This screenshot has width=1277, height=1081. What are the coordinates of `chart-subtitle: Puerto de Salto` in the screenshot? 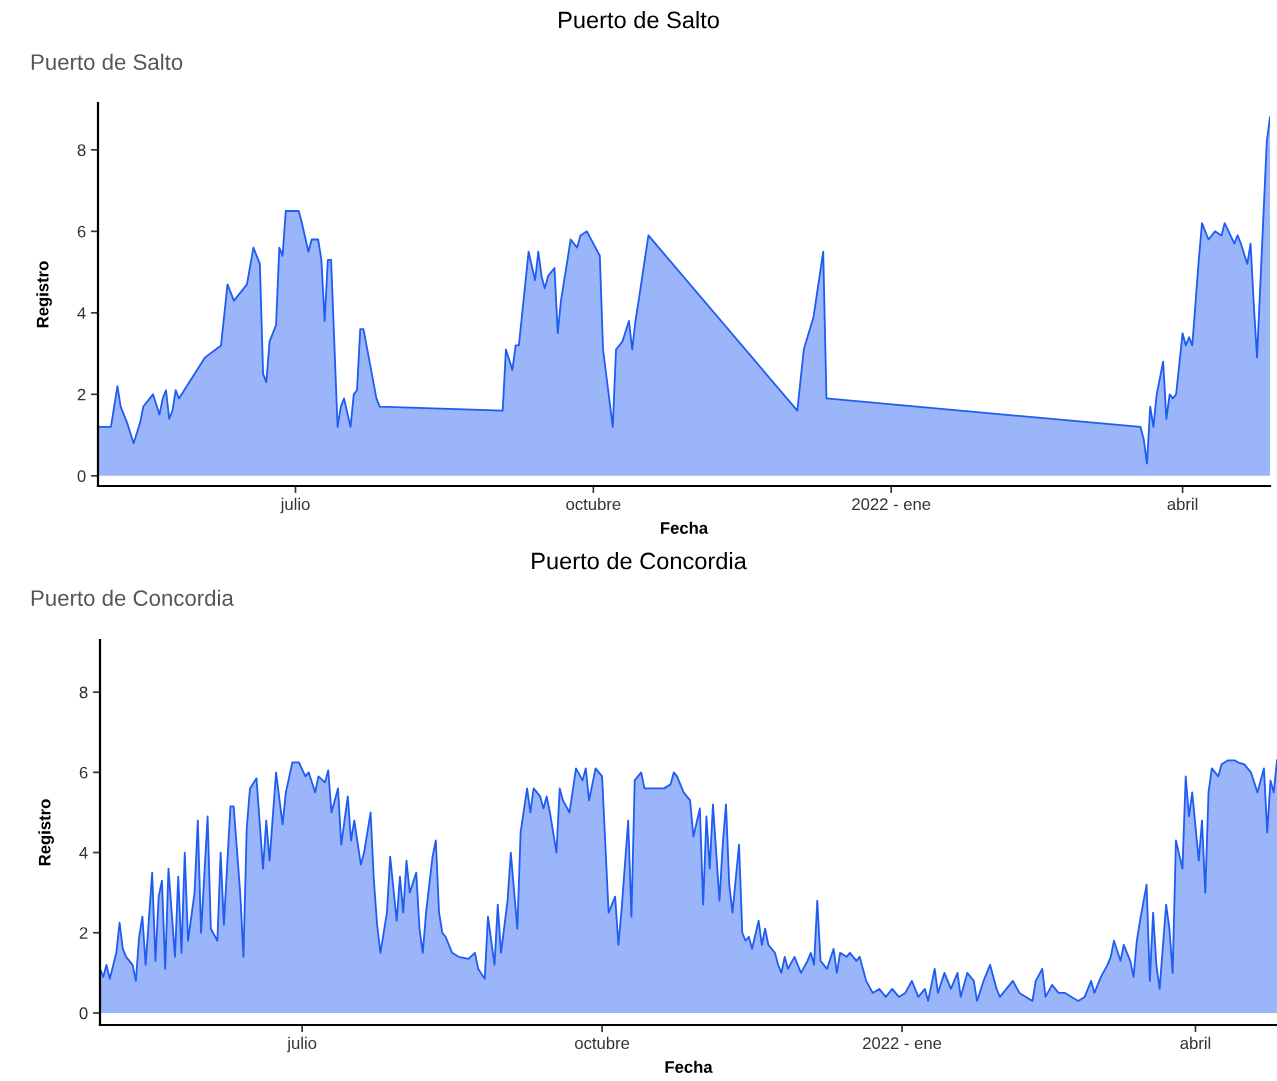 It's located at (107, 61).